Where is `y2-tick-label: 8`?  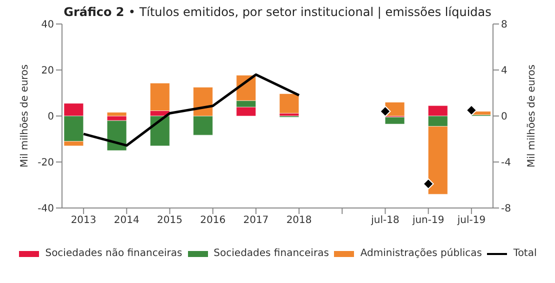
y2-tick-label: 8 is located at coordinates (504, 25).